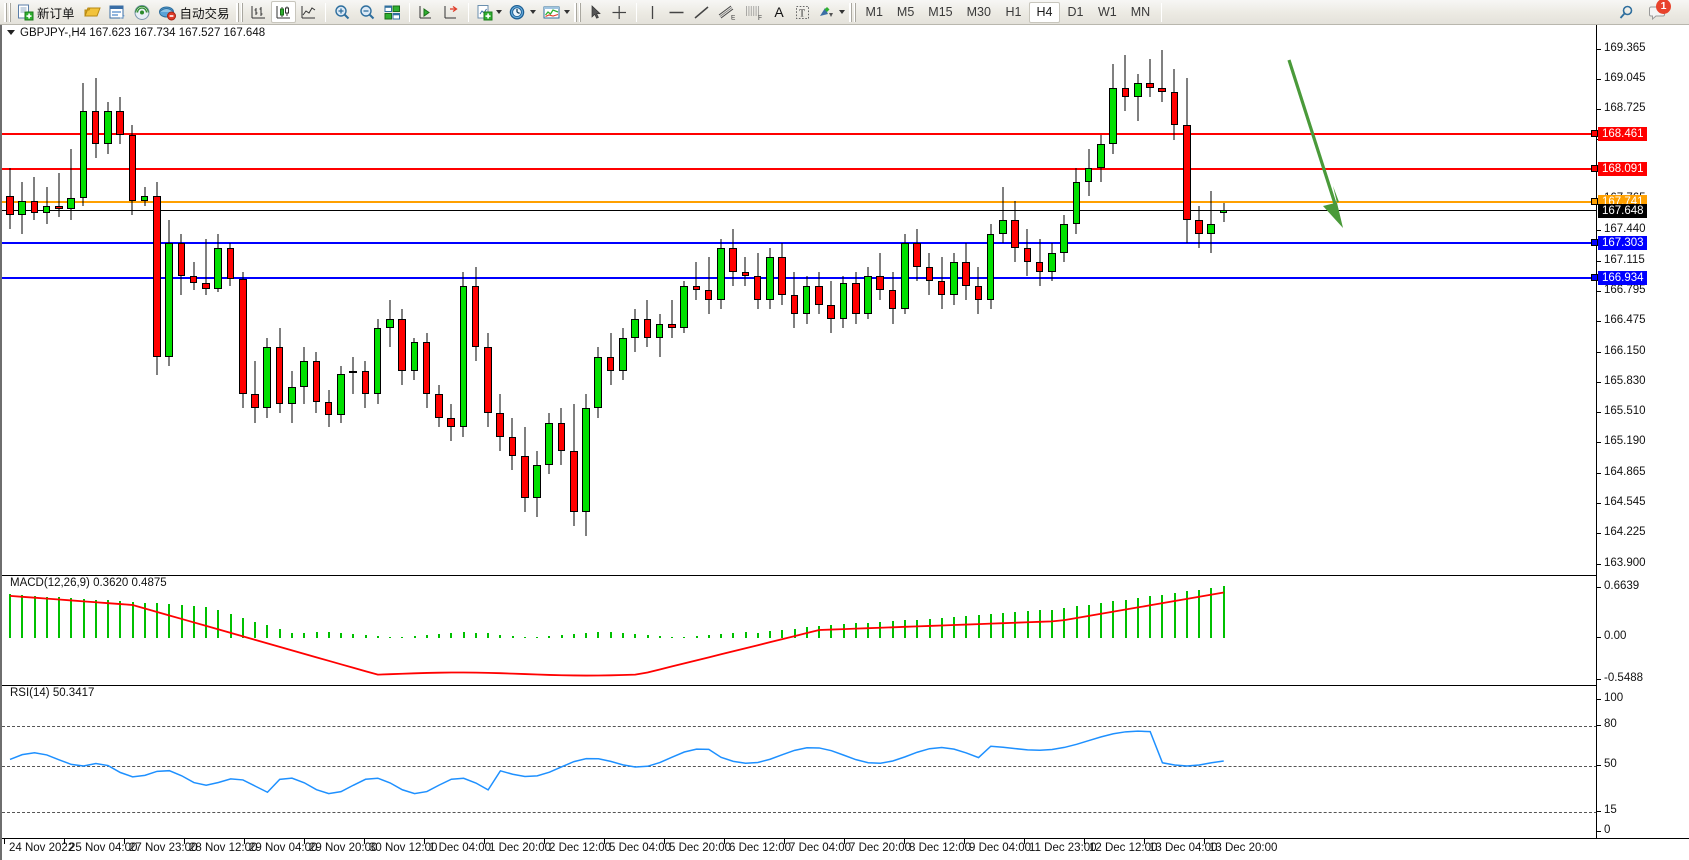 The width and height of the screenshot is (1689, 860). What do you see at coordinates (831, 12) in the screenshot?
I see `arrows-tool` at bounding box center [831, 12].